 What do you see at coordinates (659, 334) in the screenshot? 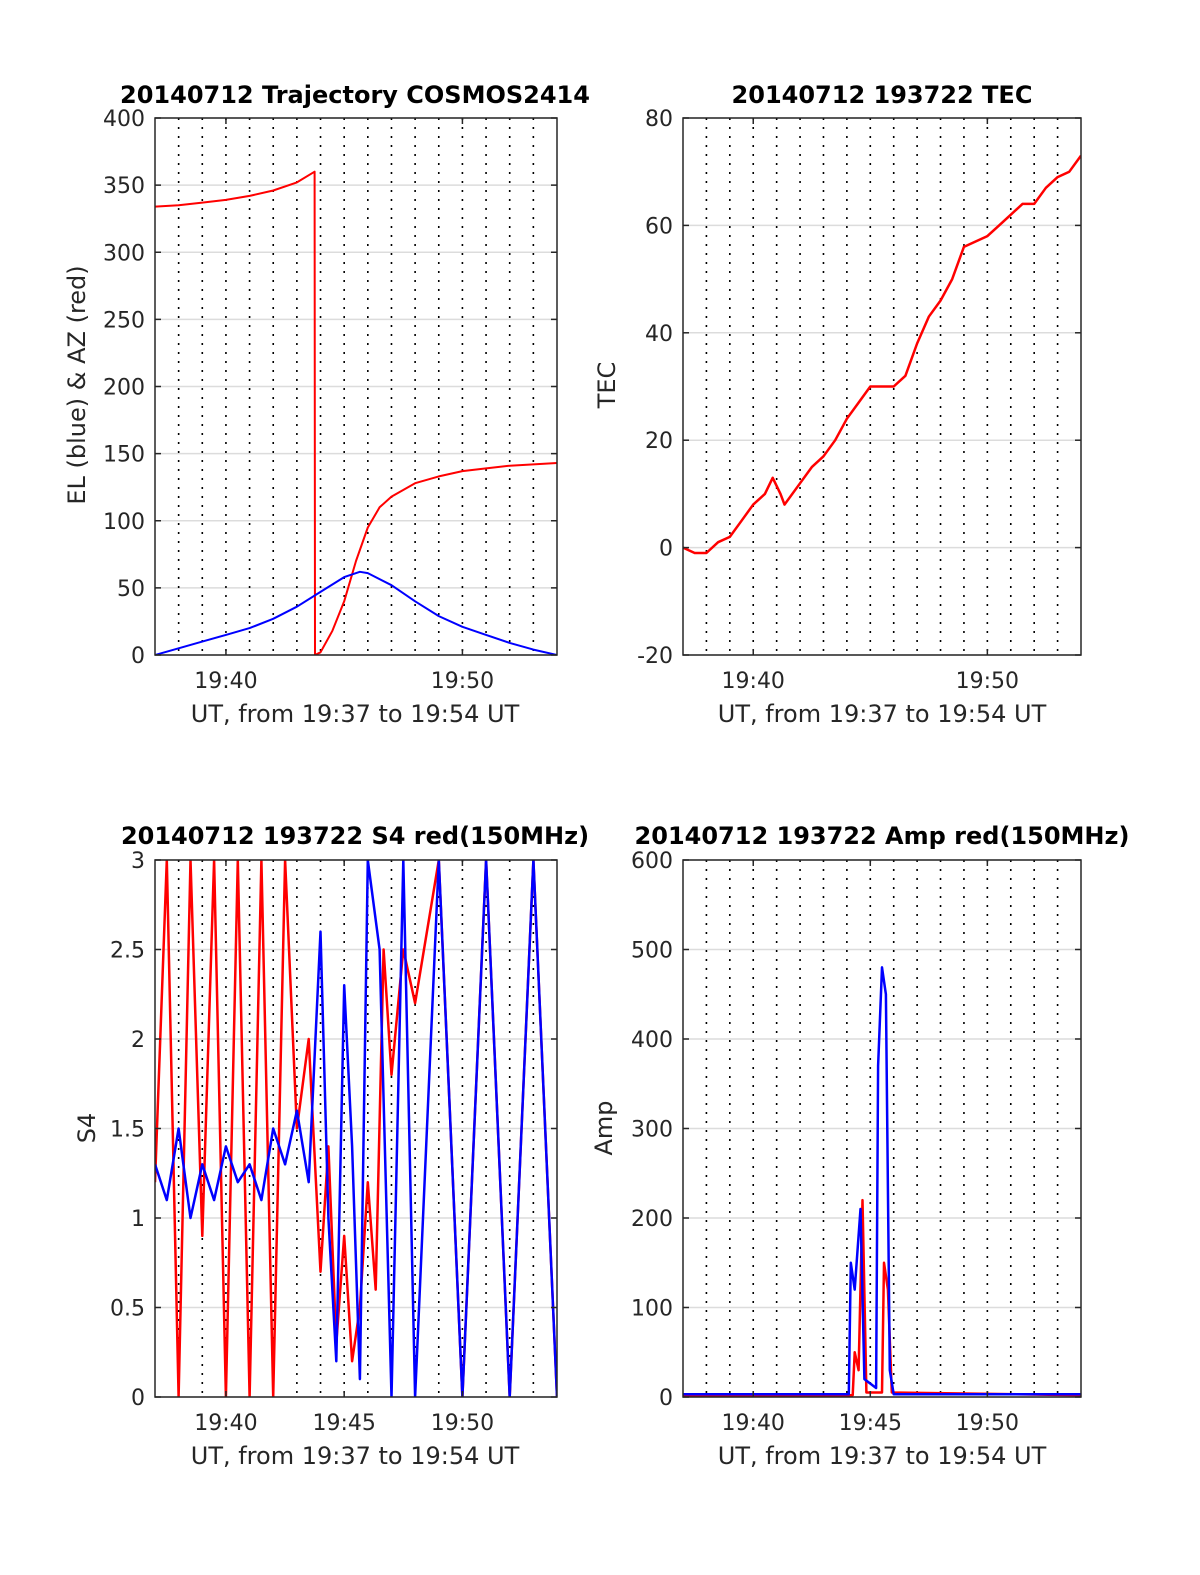
I see `y-tick-label: 40` at bounding box center [659, 334].